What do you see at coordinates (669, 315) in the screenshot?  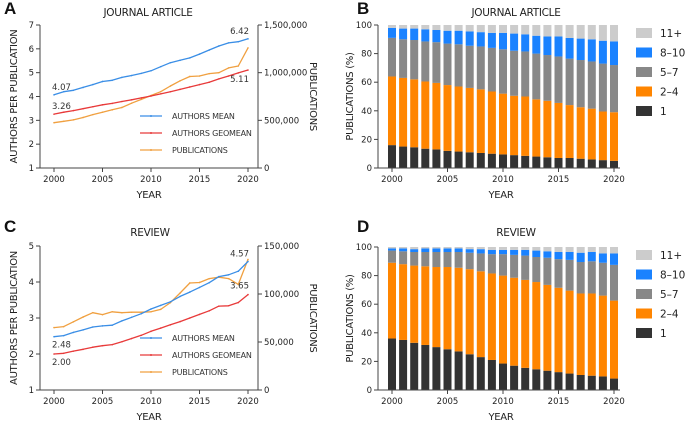 I see `legend-label: 2–4` at bounding box center [669, 315].